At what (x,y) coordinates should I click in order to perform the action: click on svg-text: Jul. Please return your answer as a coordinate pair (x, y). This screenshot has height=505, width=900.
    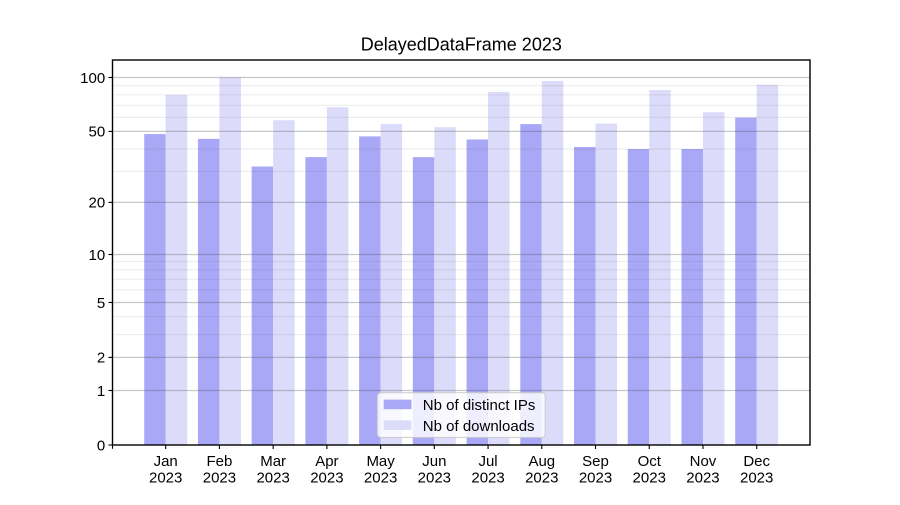
    Looking at the image, I should click on (487, 461).